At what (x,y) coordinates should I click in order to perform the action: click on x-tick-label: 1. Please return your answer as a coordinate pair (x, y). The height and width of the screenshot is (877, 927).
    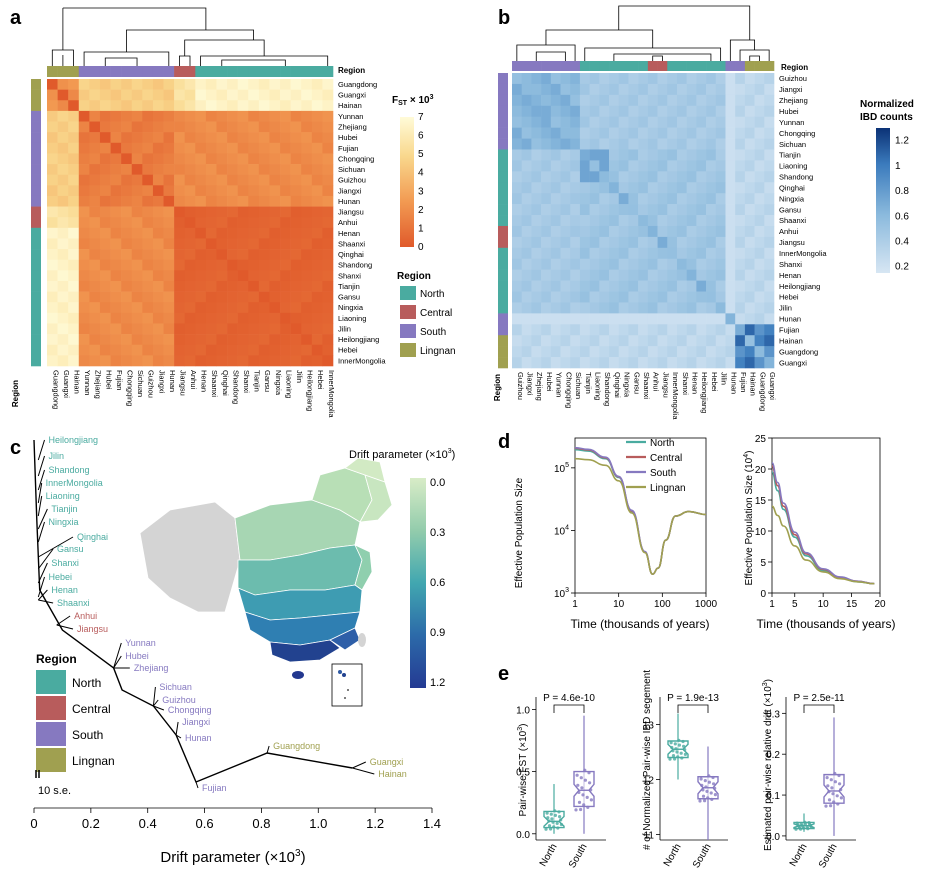
    Looking at the image, I should click on (772, 604).